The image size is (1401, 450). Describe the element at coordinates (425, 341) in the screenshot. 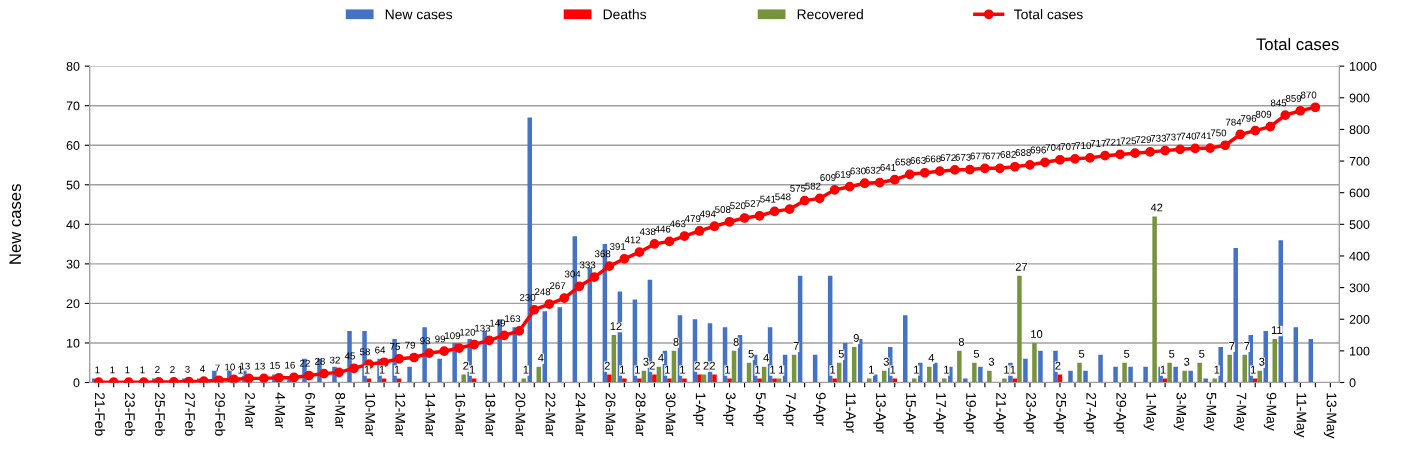

I see `data-label: 93` at that location.